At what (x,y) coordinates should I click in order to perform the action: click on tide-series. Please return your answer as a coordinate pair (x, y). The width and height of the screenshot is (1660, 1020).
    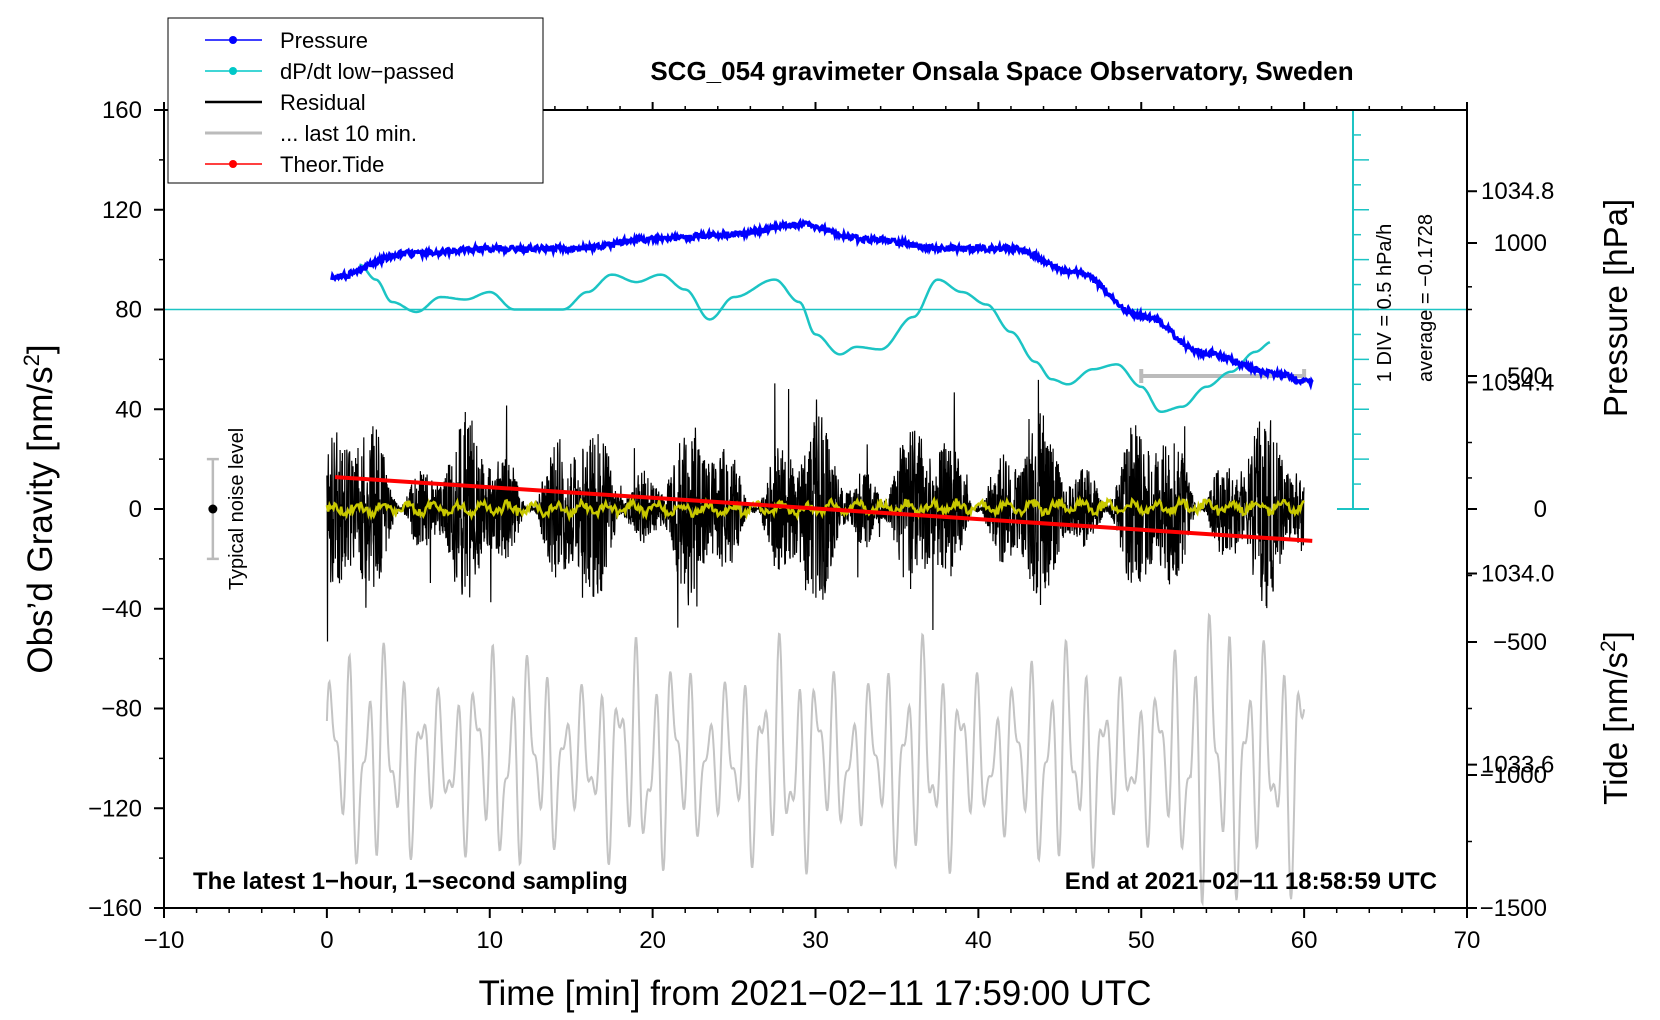
    Looking at the image, I should click on (823, 509).